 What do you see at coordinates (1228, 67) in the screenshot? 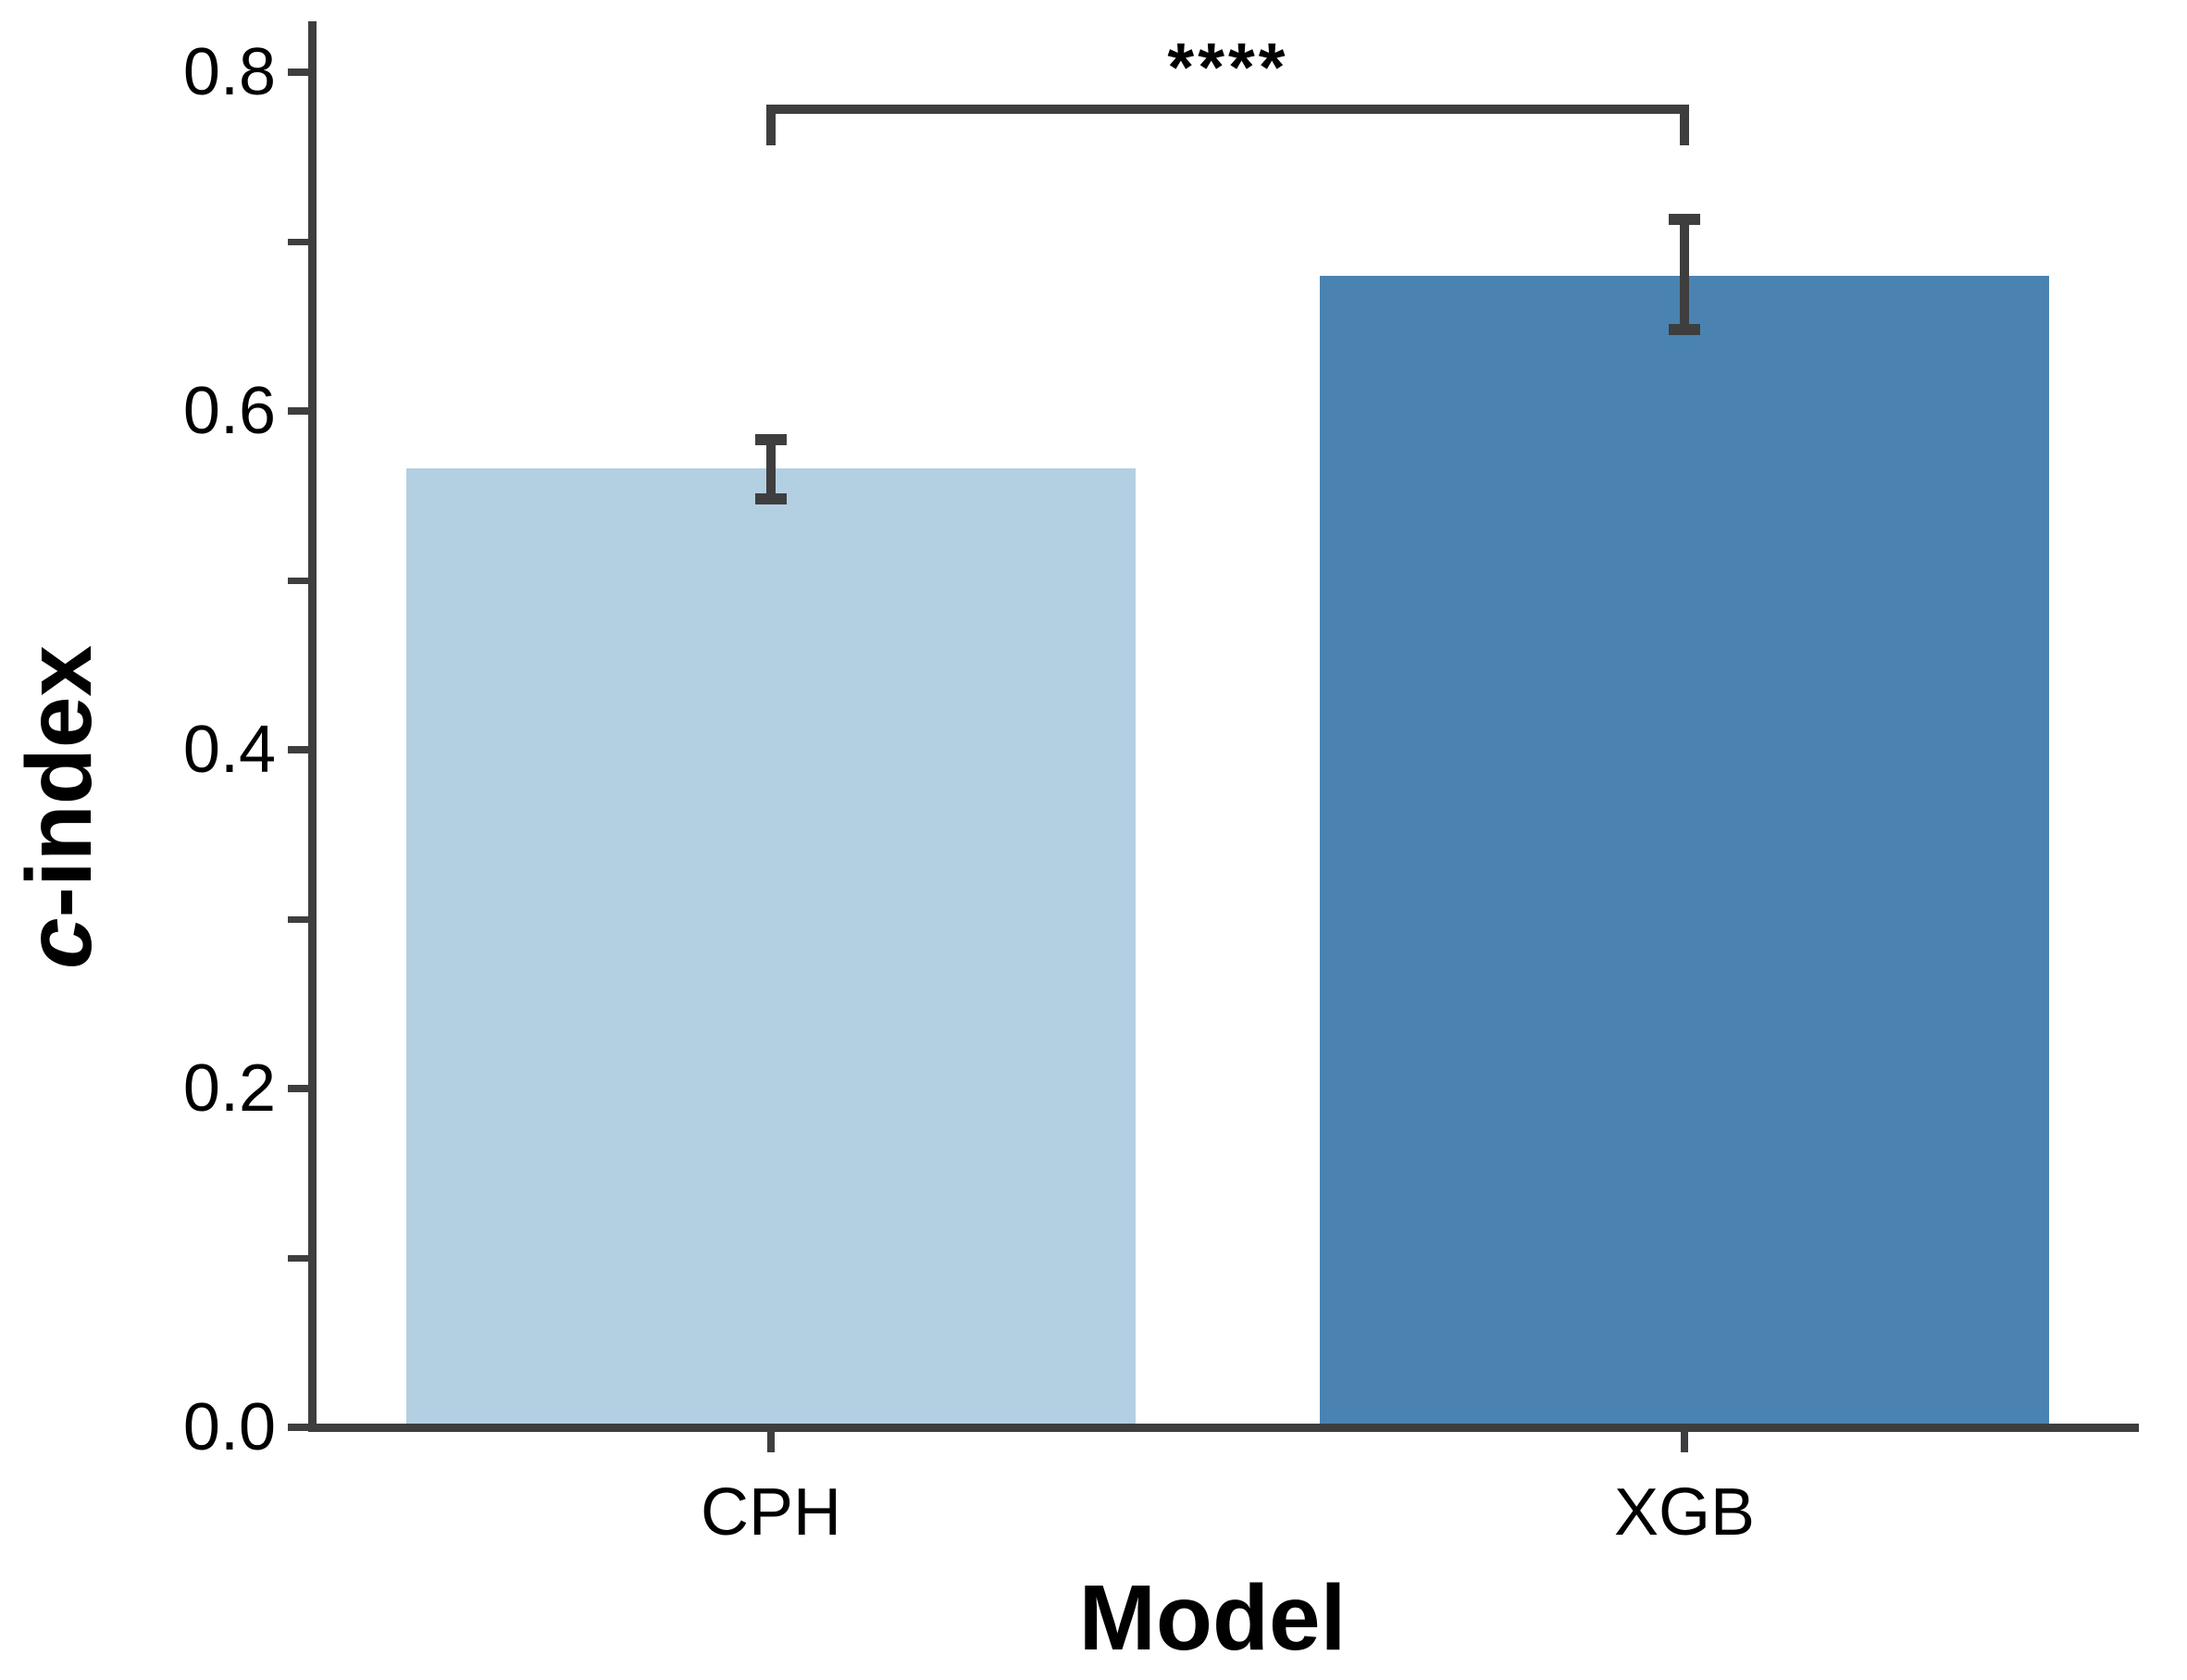
I see `significance-stars: ****` at bounding box center [1228, 67].